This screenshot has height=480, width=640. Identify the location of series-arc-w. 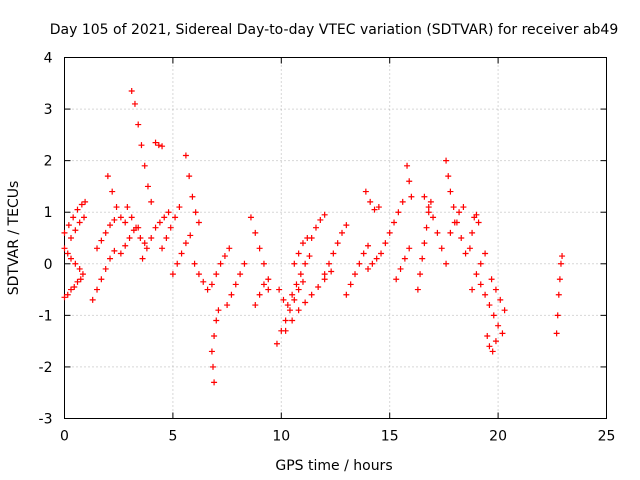
(294, 281).